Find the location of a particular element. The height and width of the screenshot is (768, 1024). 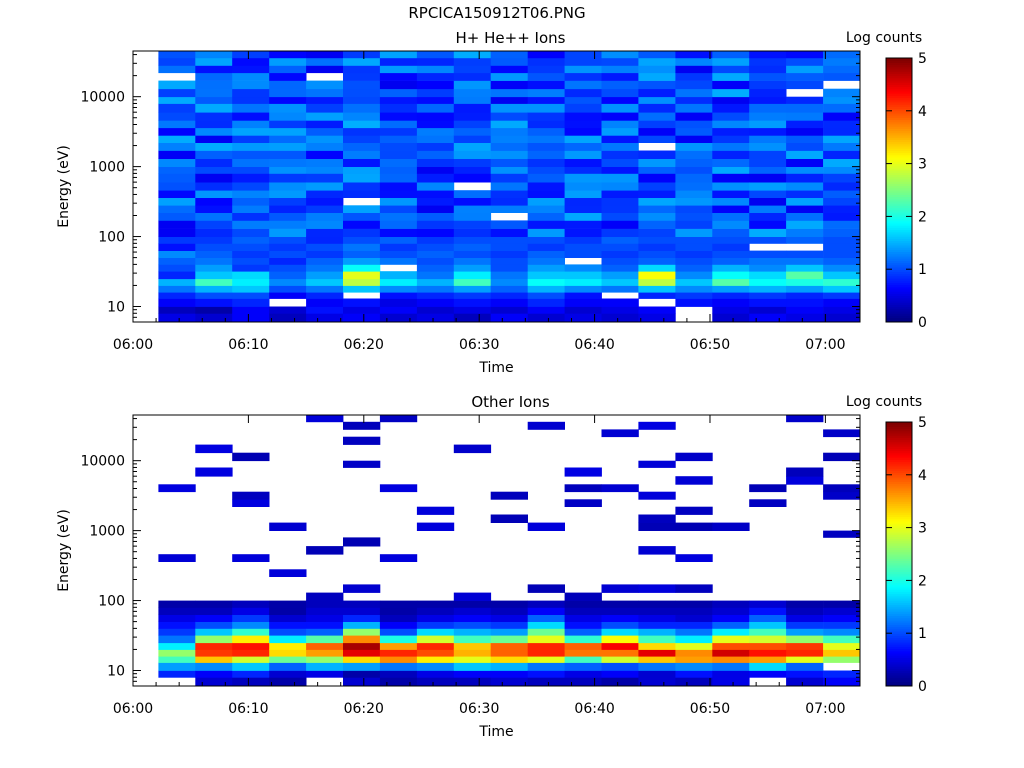

colorbar-tick-label: 0 is located at coordinates (922, 687).